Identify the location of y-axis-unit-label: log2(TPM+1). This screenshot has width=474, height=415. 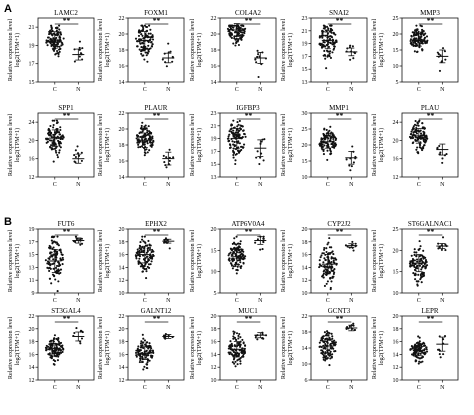
(290, 145).